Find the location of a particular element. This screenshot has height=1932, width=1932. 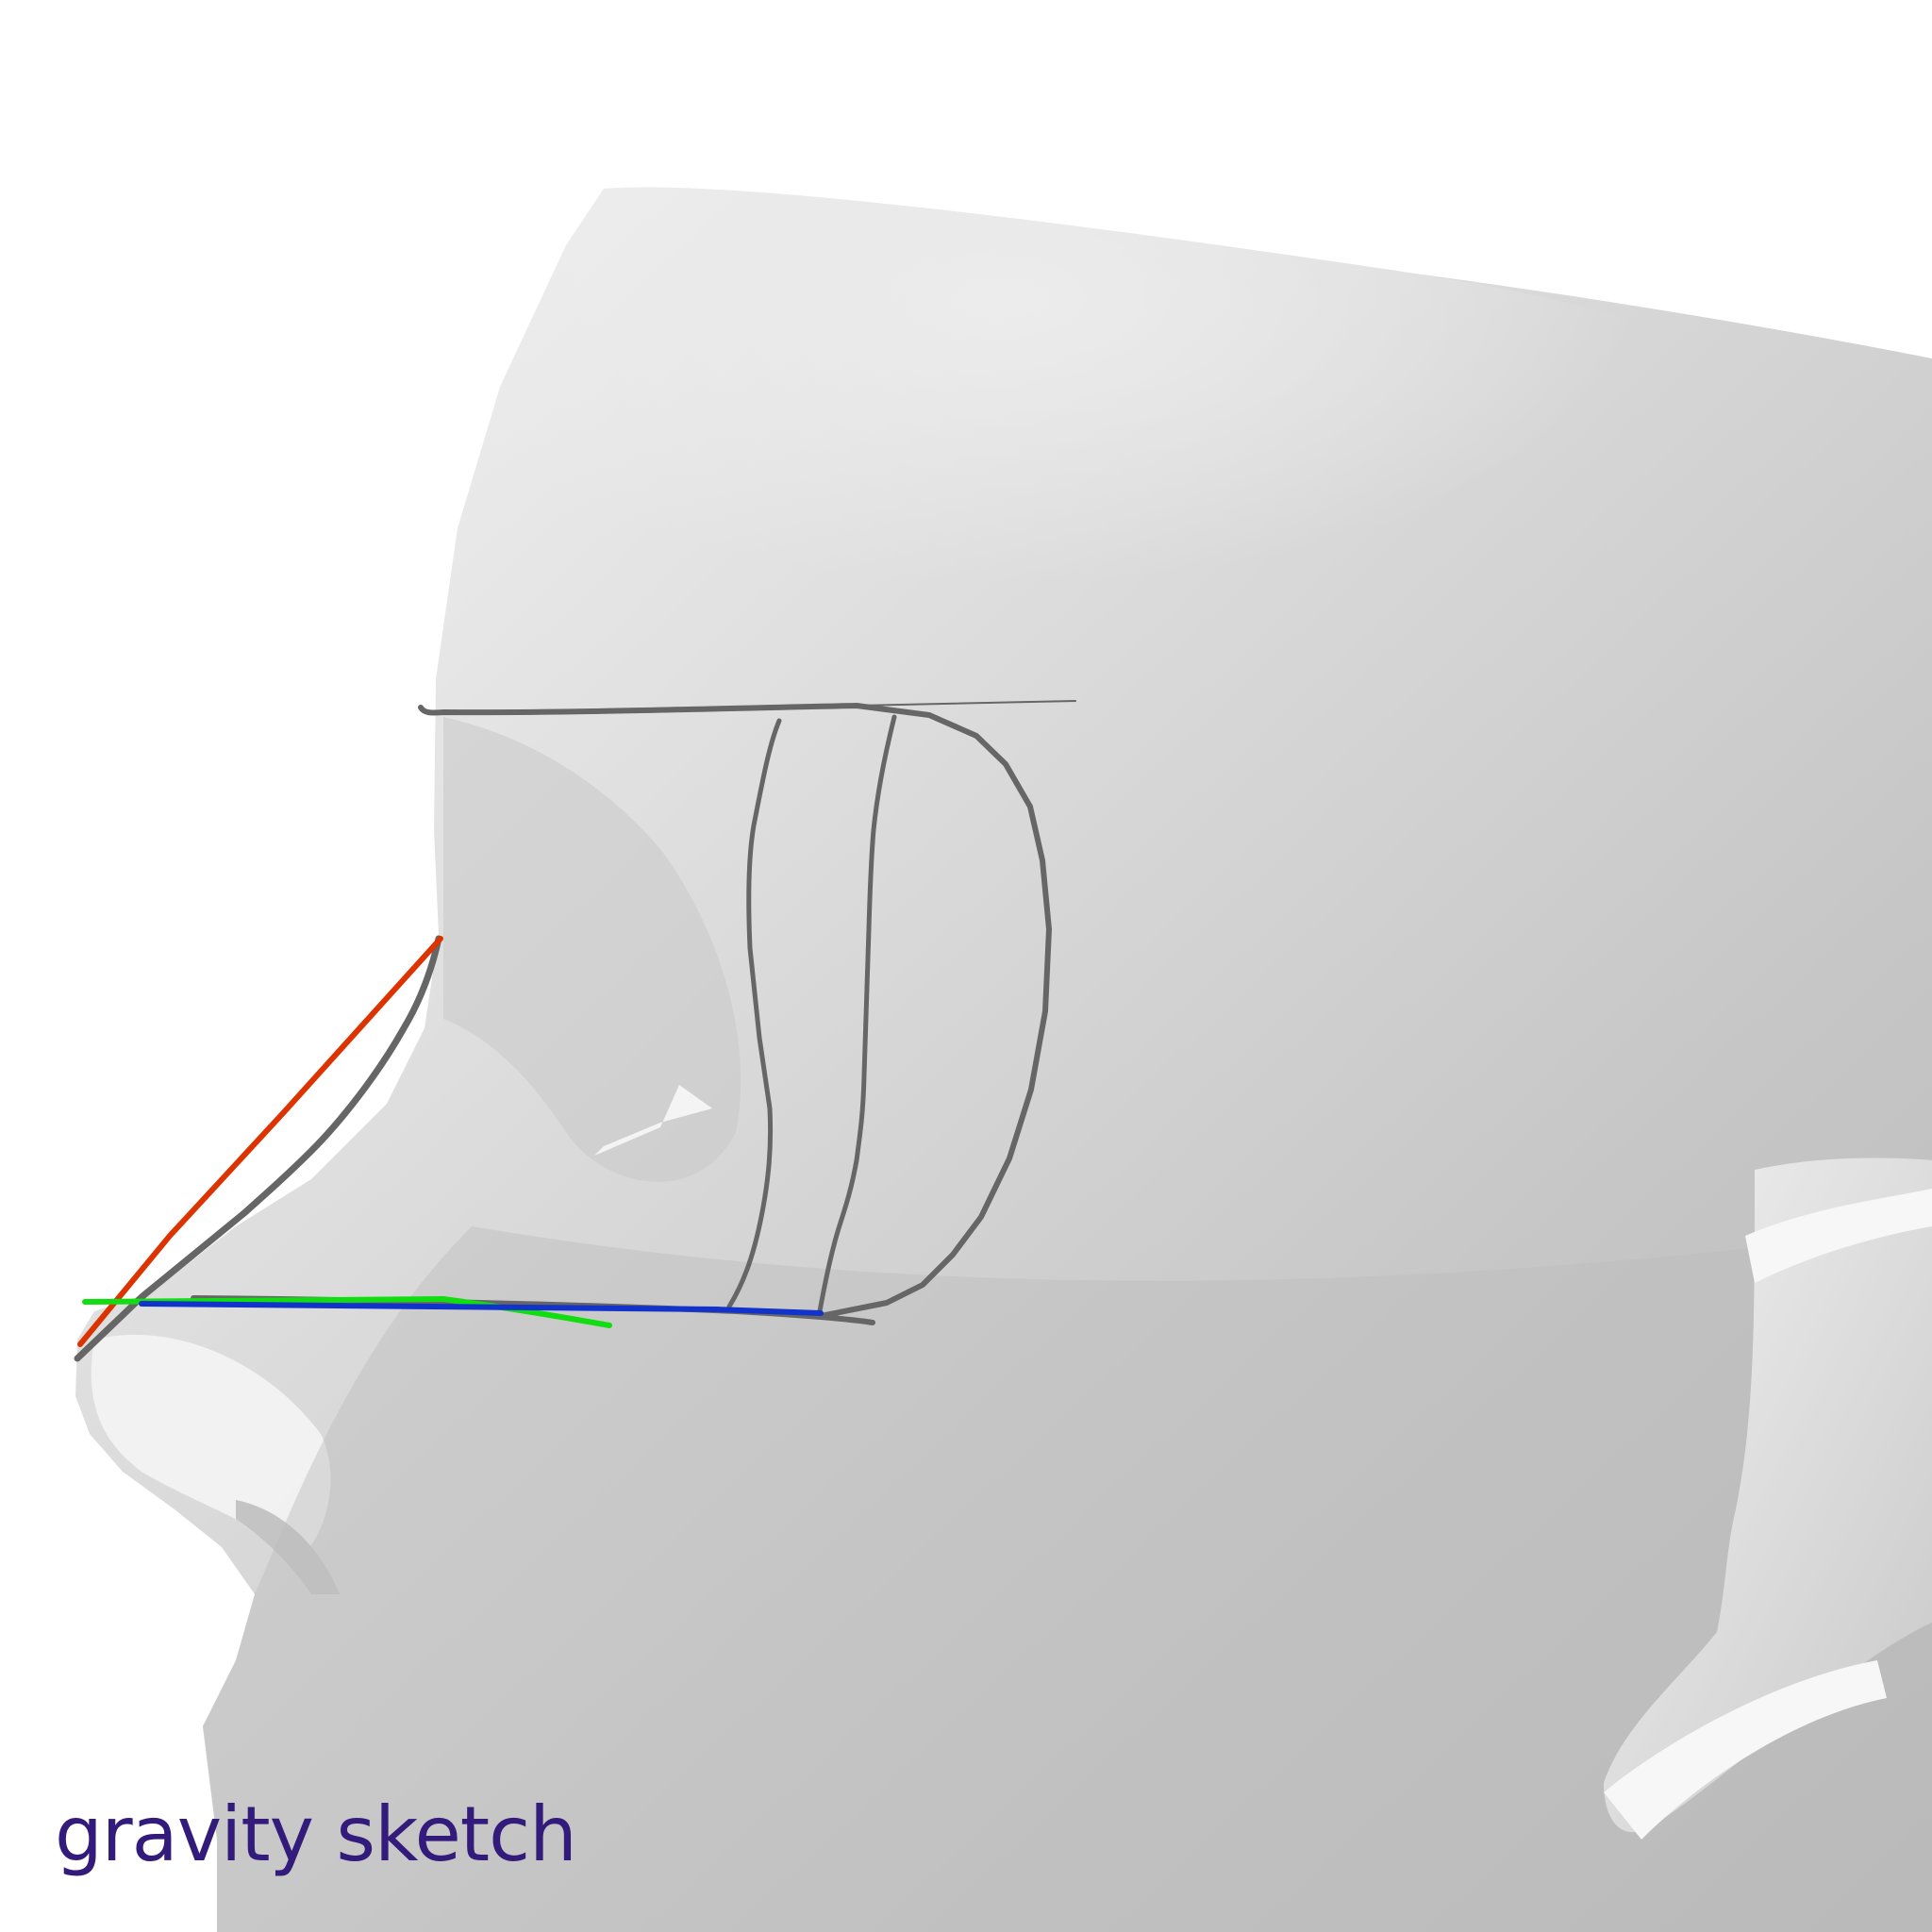

y-axis-line is located at coordinates (347, 1312).